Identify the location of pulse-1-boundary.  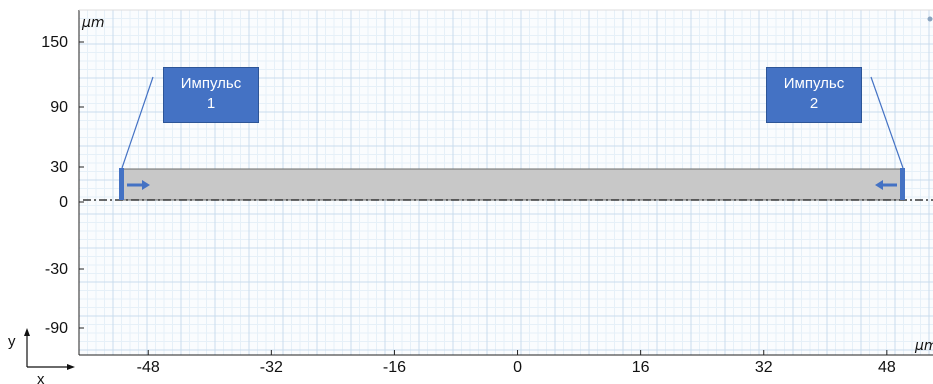
(121, 184).